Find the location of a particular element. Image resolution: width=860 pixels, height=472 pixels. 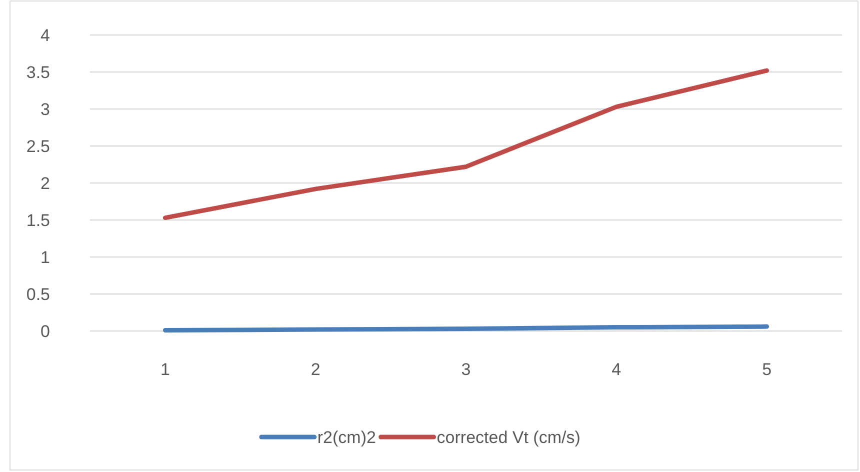

y-tick-label: 1 is located at coordinates (45, 257).